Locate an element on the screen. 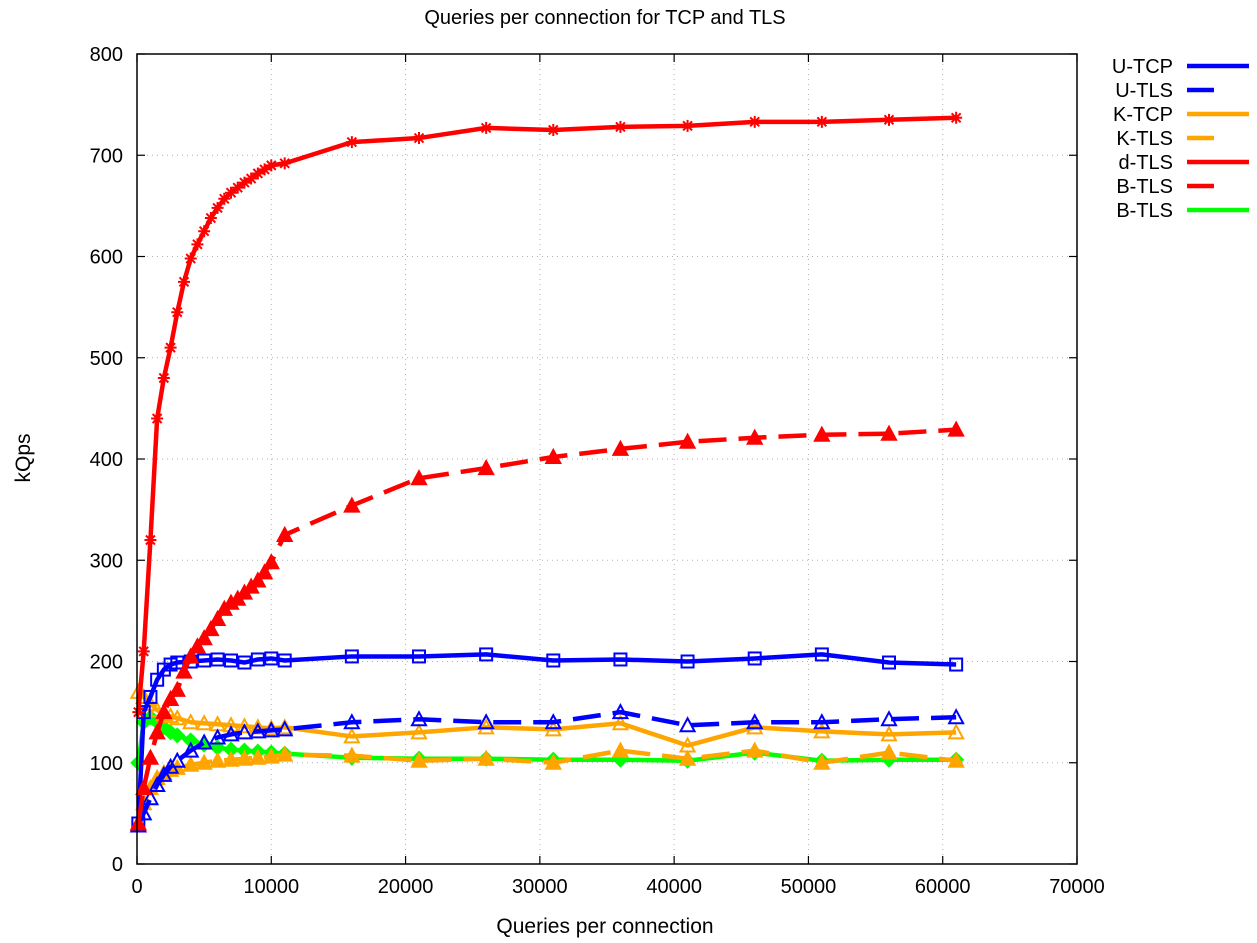  legend-item: d-TLS is located at coordinates (1184, 163).